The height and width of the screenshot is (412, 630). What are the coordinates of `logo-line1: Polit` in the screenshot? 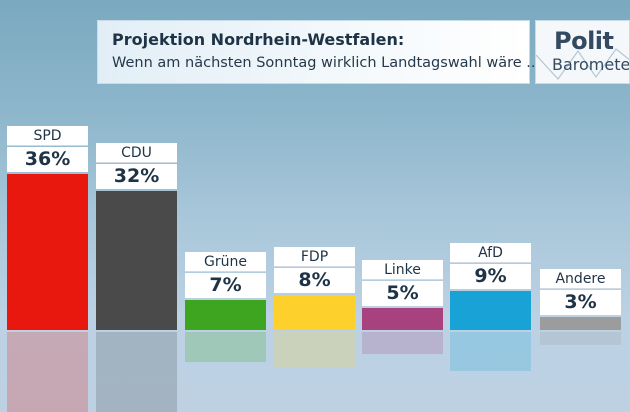 It's located at (584, 41).